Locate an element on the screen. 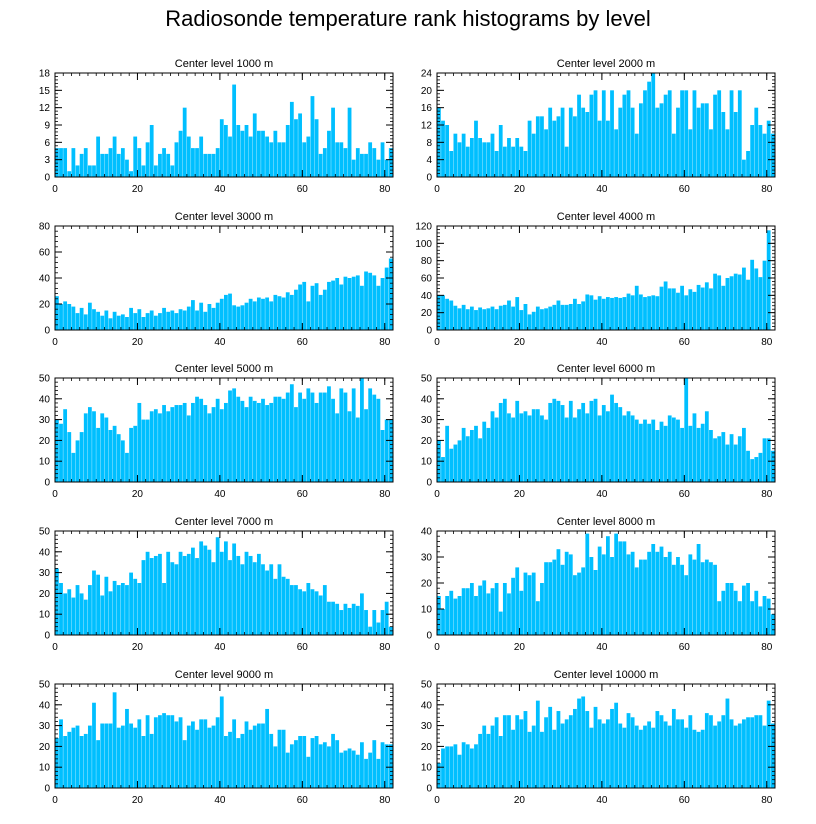 The image size is (816, 824). y-tick-label: 50 is located at coordinates (427, 685).